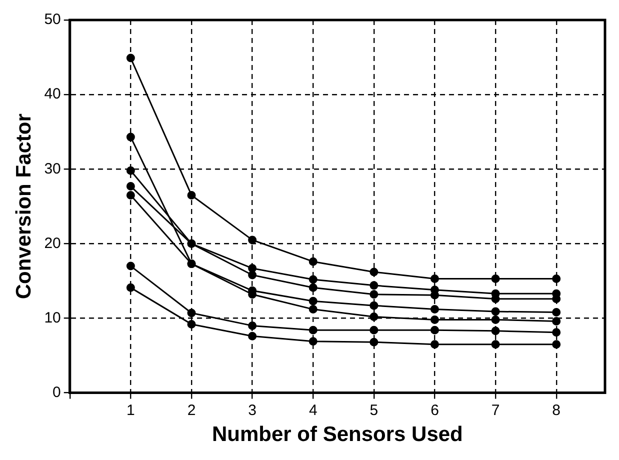  I want to click on x-tick-label: 7, so click(495, 410).